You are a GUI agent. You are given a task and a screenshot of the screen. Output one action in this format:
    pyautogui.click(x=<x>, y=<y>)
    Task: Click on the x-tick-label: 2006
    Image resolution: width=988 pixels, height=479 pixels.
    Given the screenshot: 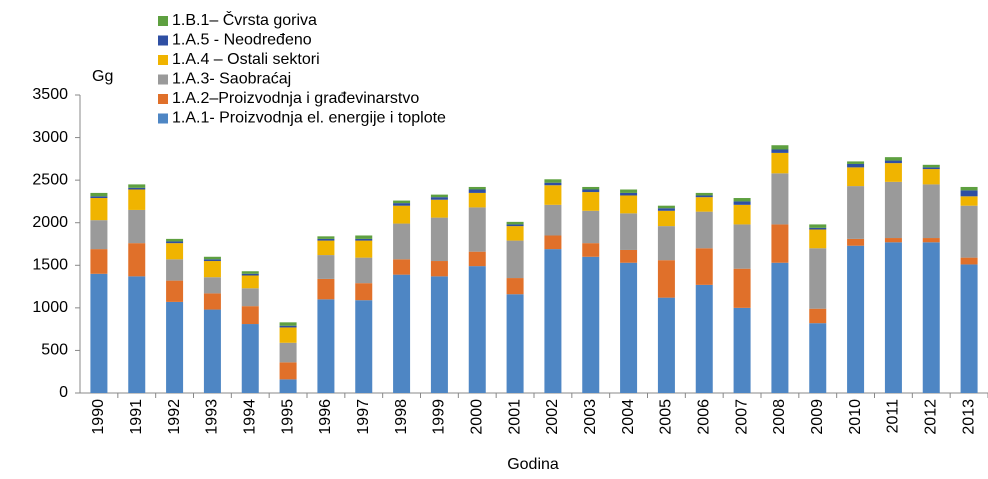 What is the action you would take?
    pyautogui.click(x=703, y=417)
    